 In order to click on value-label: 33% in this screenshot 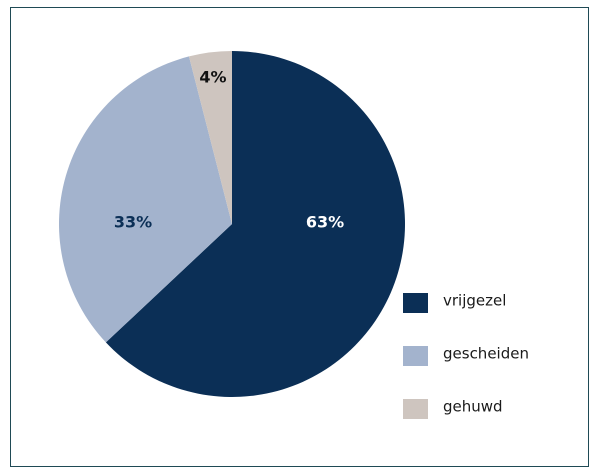, I will do `click(133, 222)`.